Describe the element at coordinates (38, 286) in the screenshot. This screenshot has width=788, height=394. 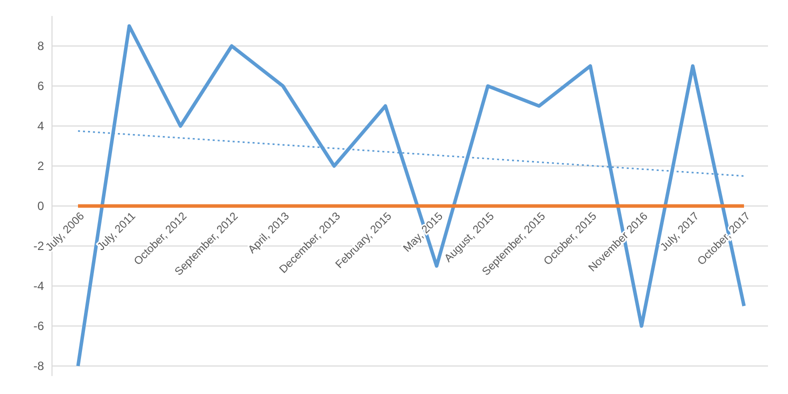
I see `y-tick-label: -4` at that location.